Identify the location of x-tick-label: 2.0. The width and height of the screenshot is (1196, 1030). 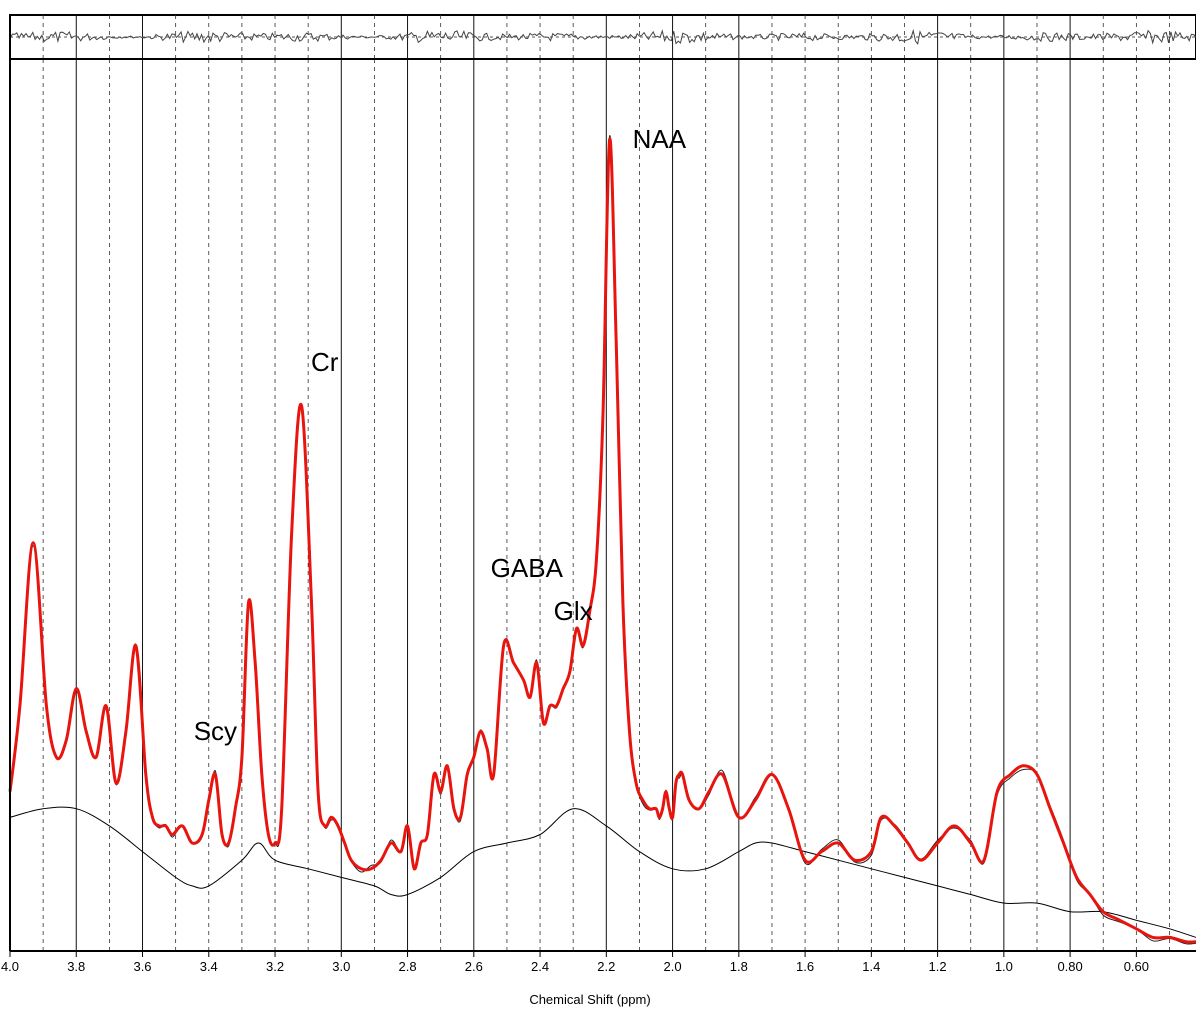
(673, 966).